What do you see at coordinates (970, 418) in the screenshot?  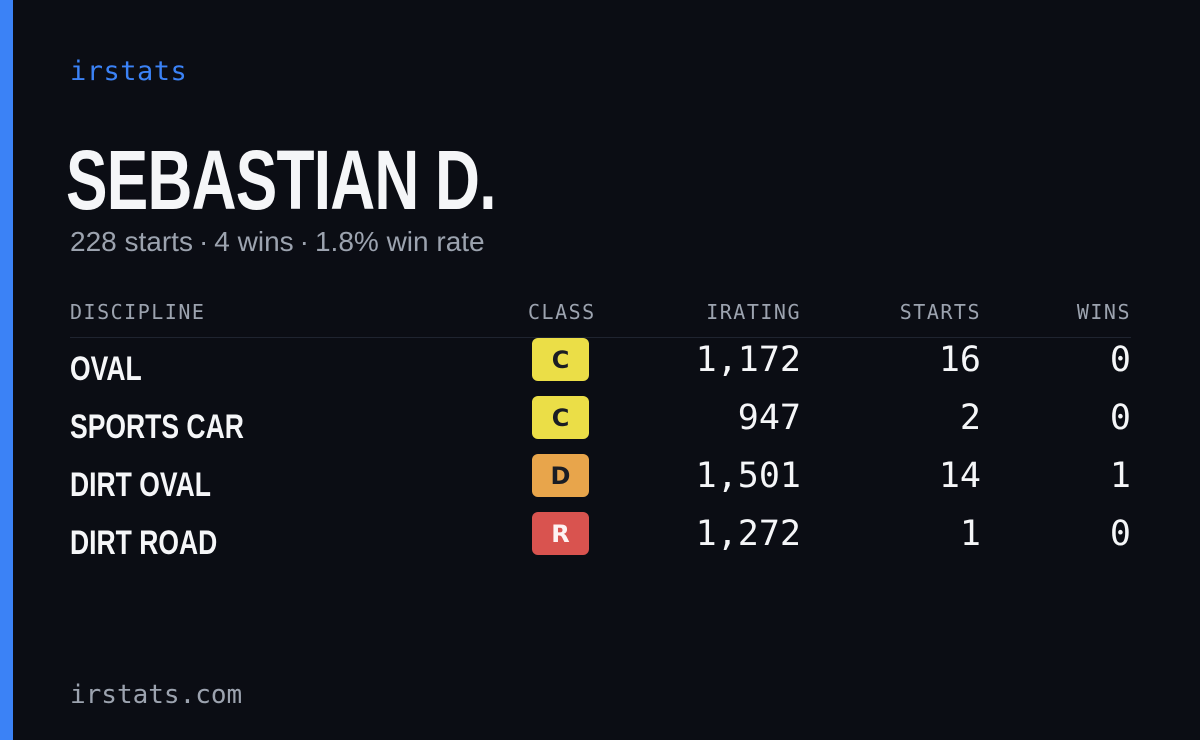 I see `starts-value: 2` at bounding box center [970, 418].